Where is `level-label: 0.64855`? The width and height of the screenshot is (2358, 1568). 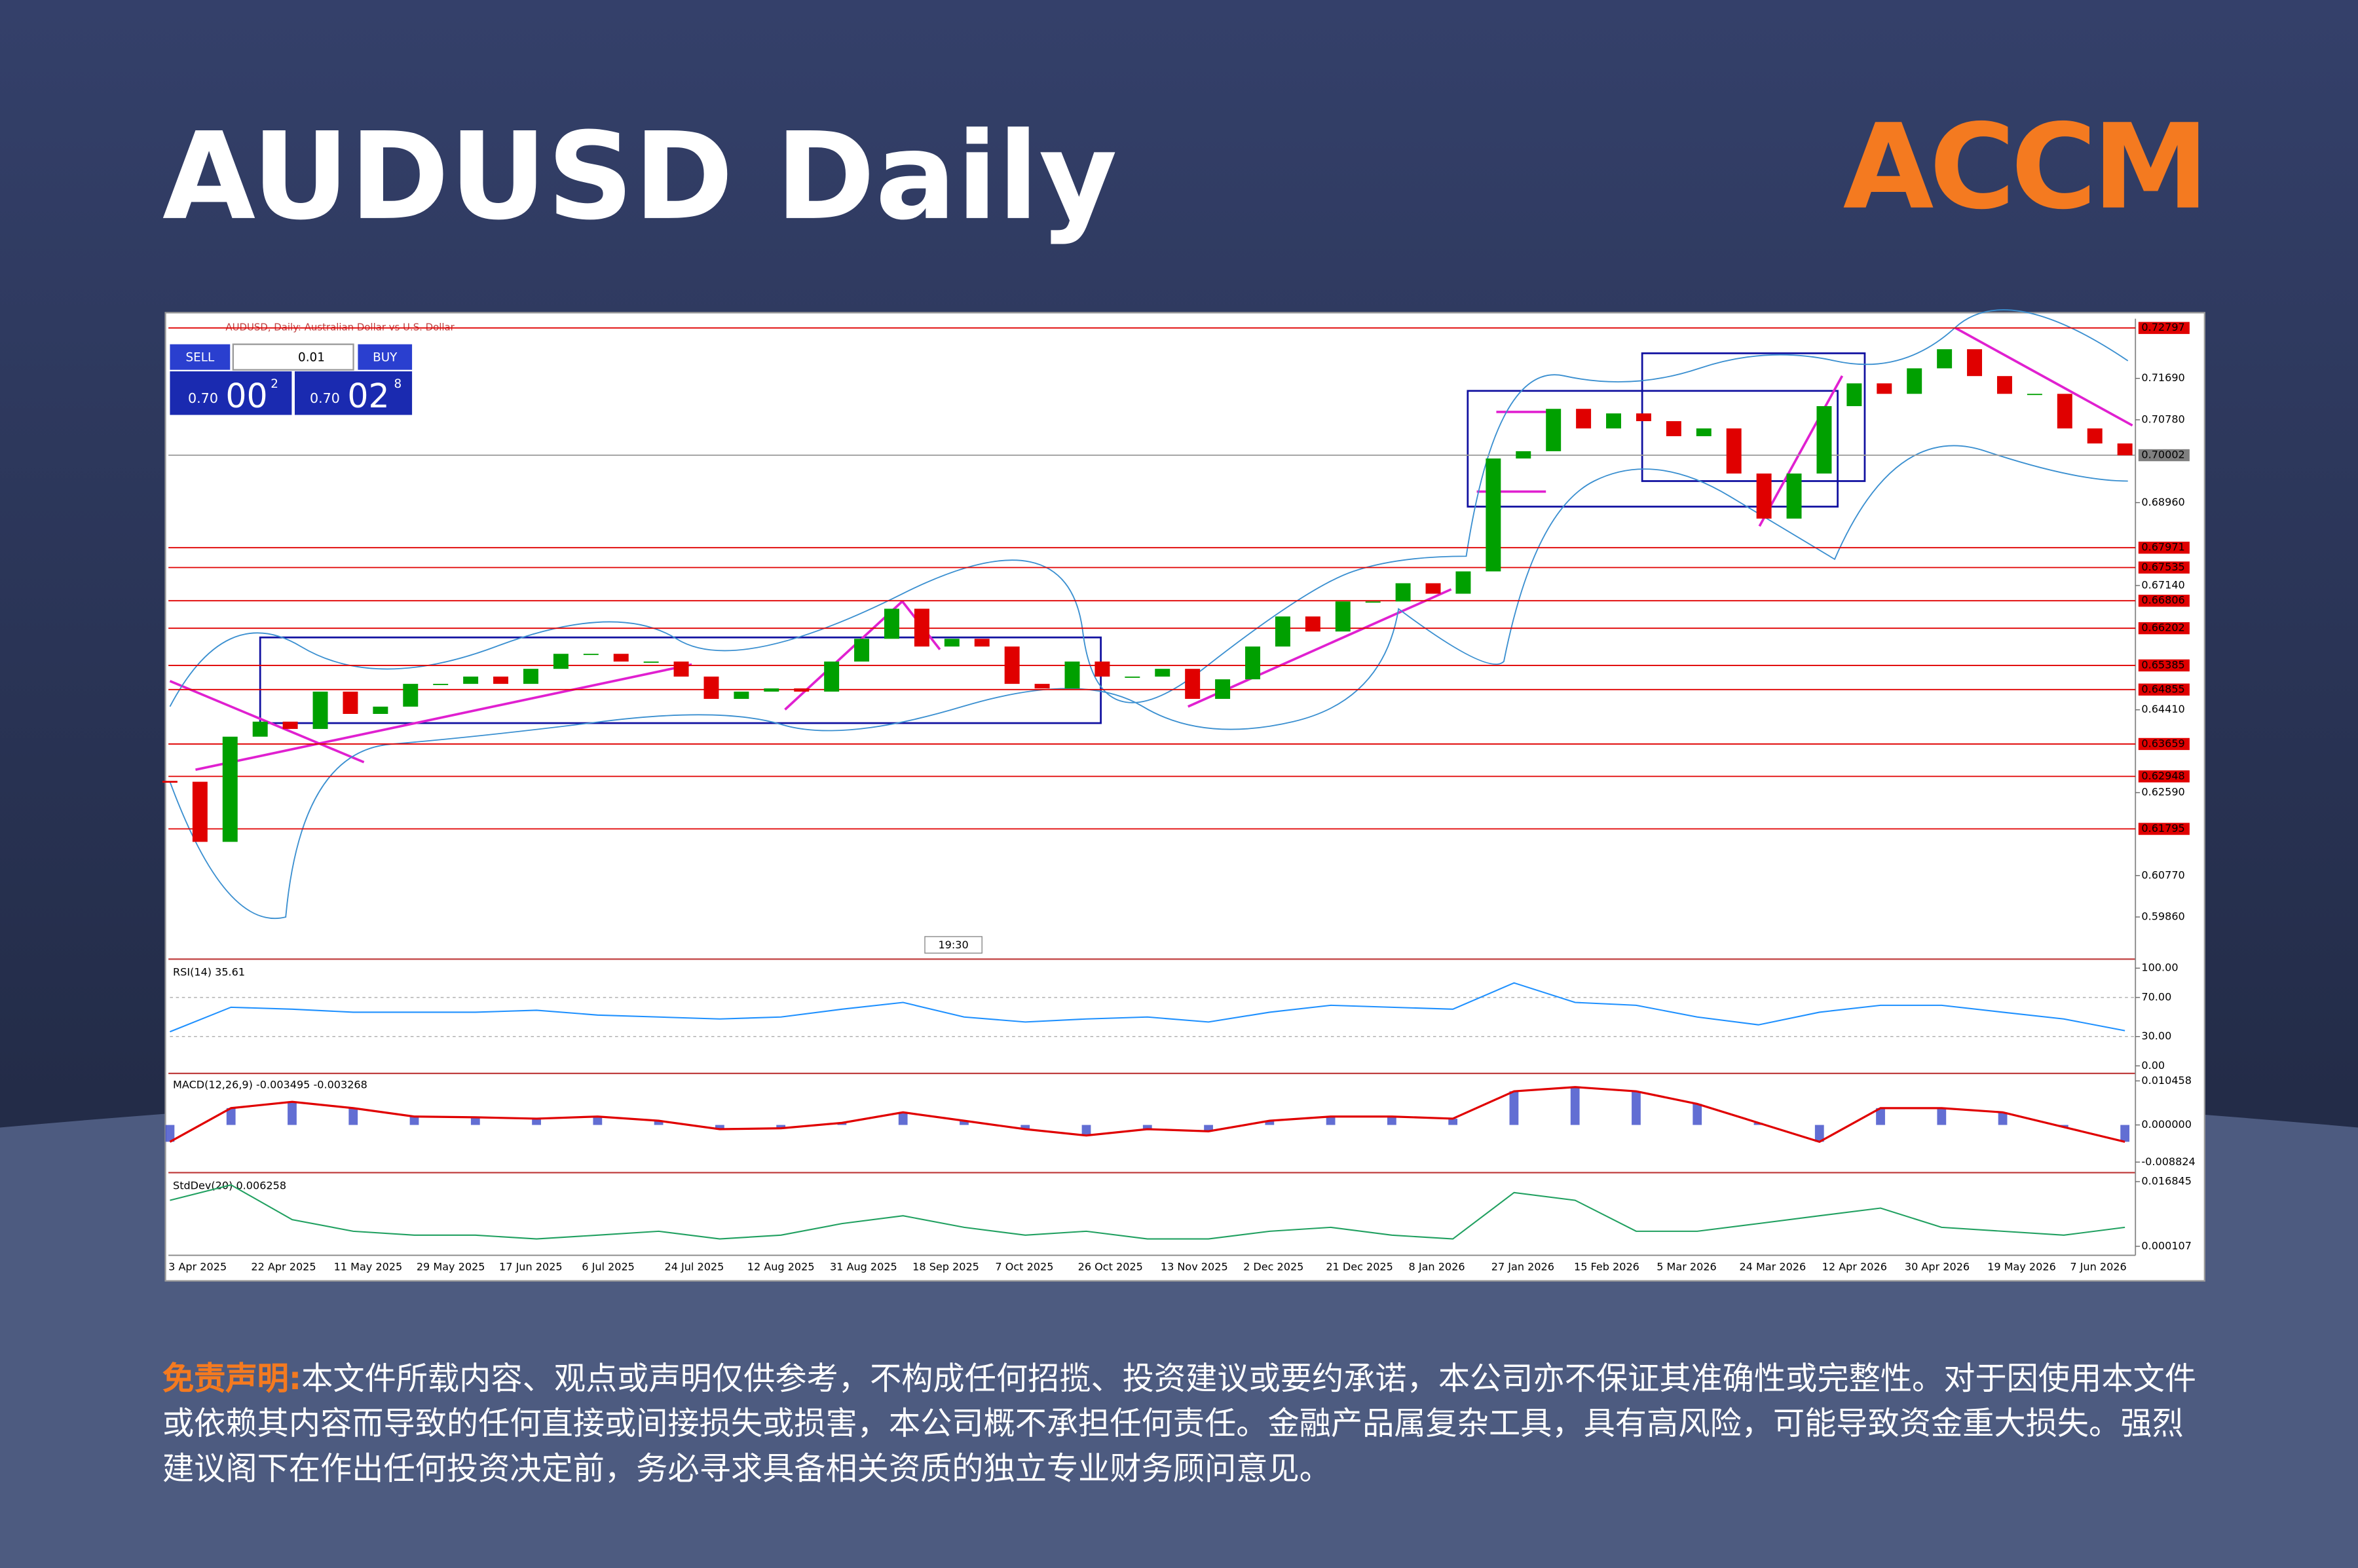
level-label: 0.64855 is located at coordinates (2163, 688).